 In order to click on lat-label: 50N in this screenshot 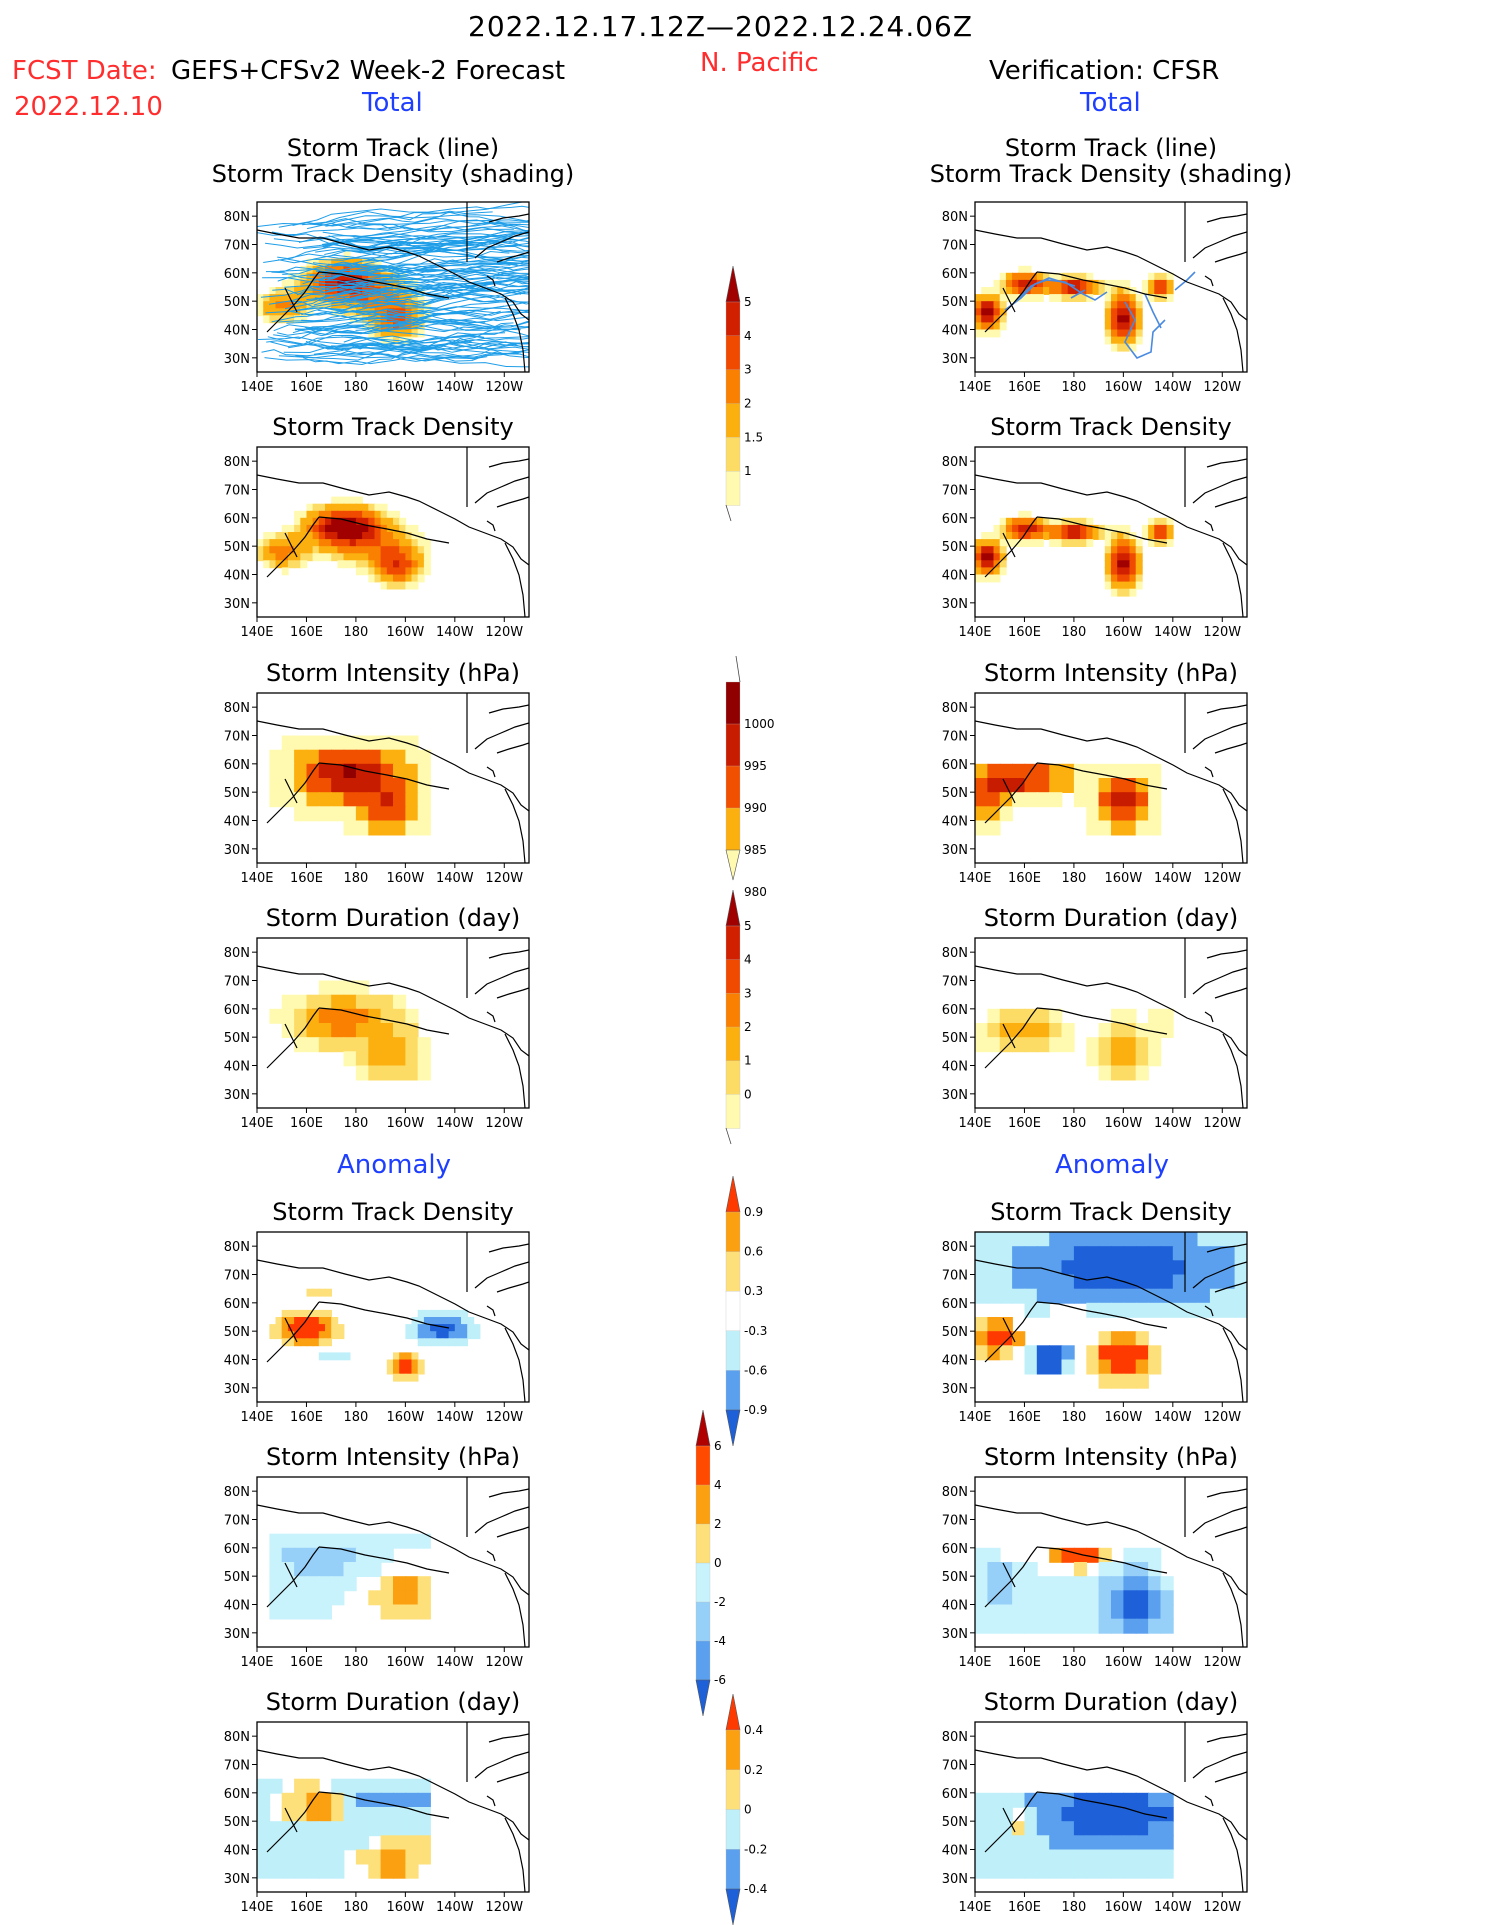, I will do `click(955, 547)`.